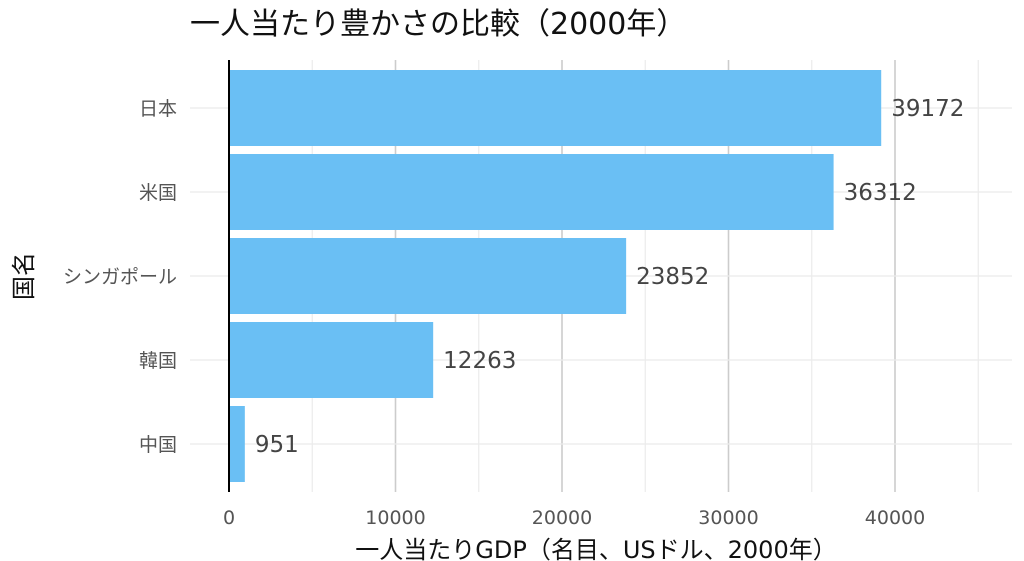 This screenshot has width=1024, height=561. I want to click on y-axis-title: 国名, so click(24, 276).